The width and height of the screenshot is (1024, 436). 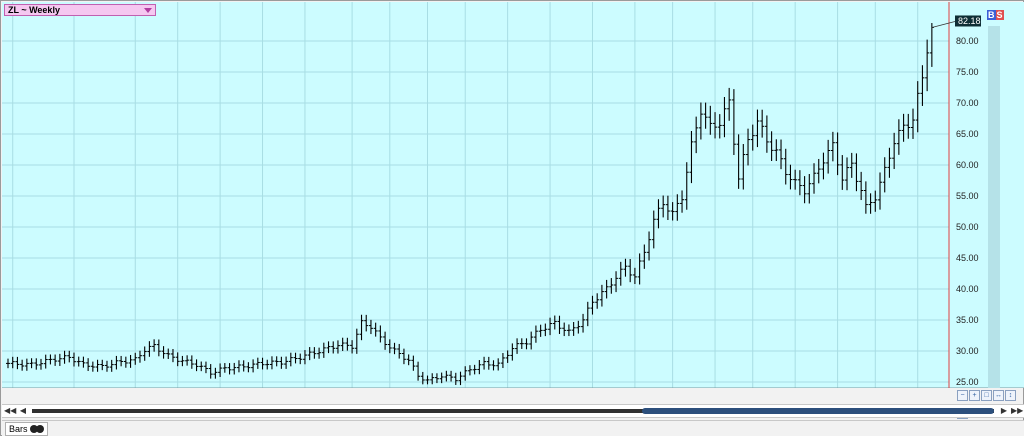 What do you see at coordinates (33, 429) in the screenshot?
I see `link-icon` at bounding box center [33, 429].